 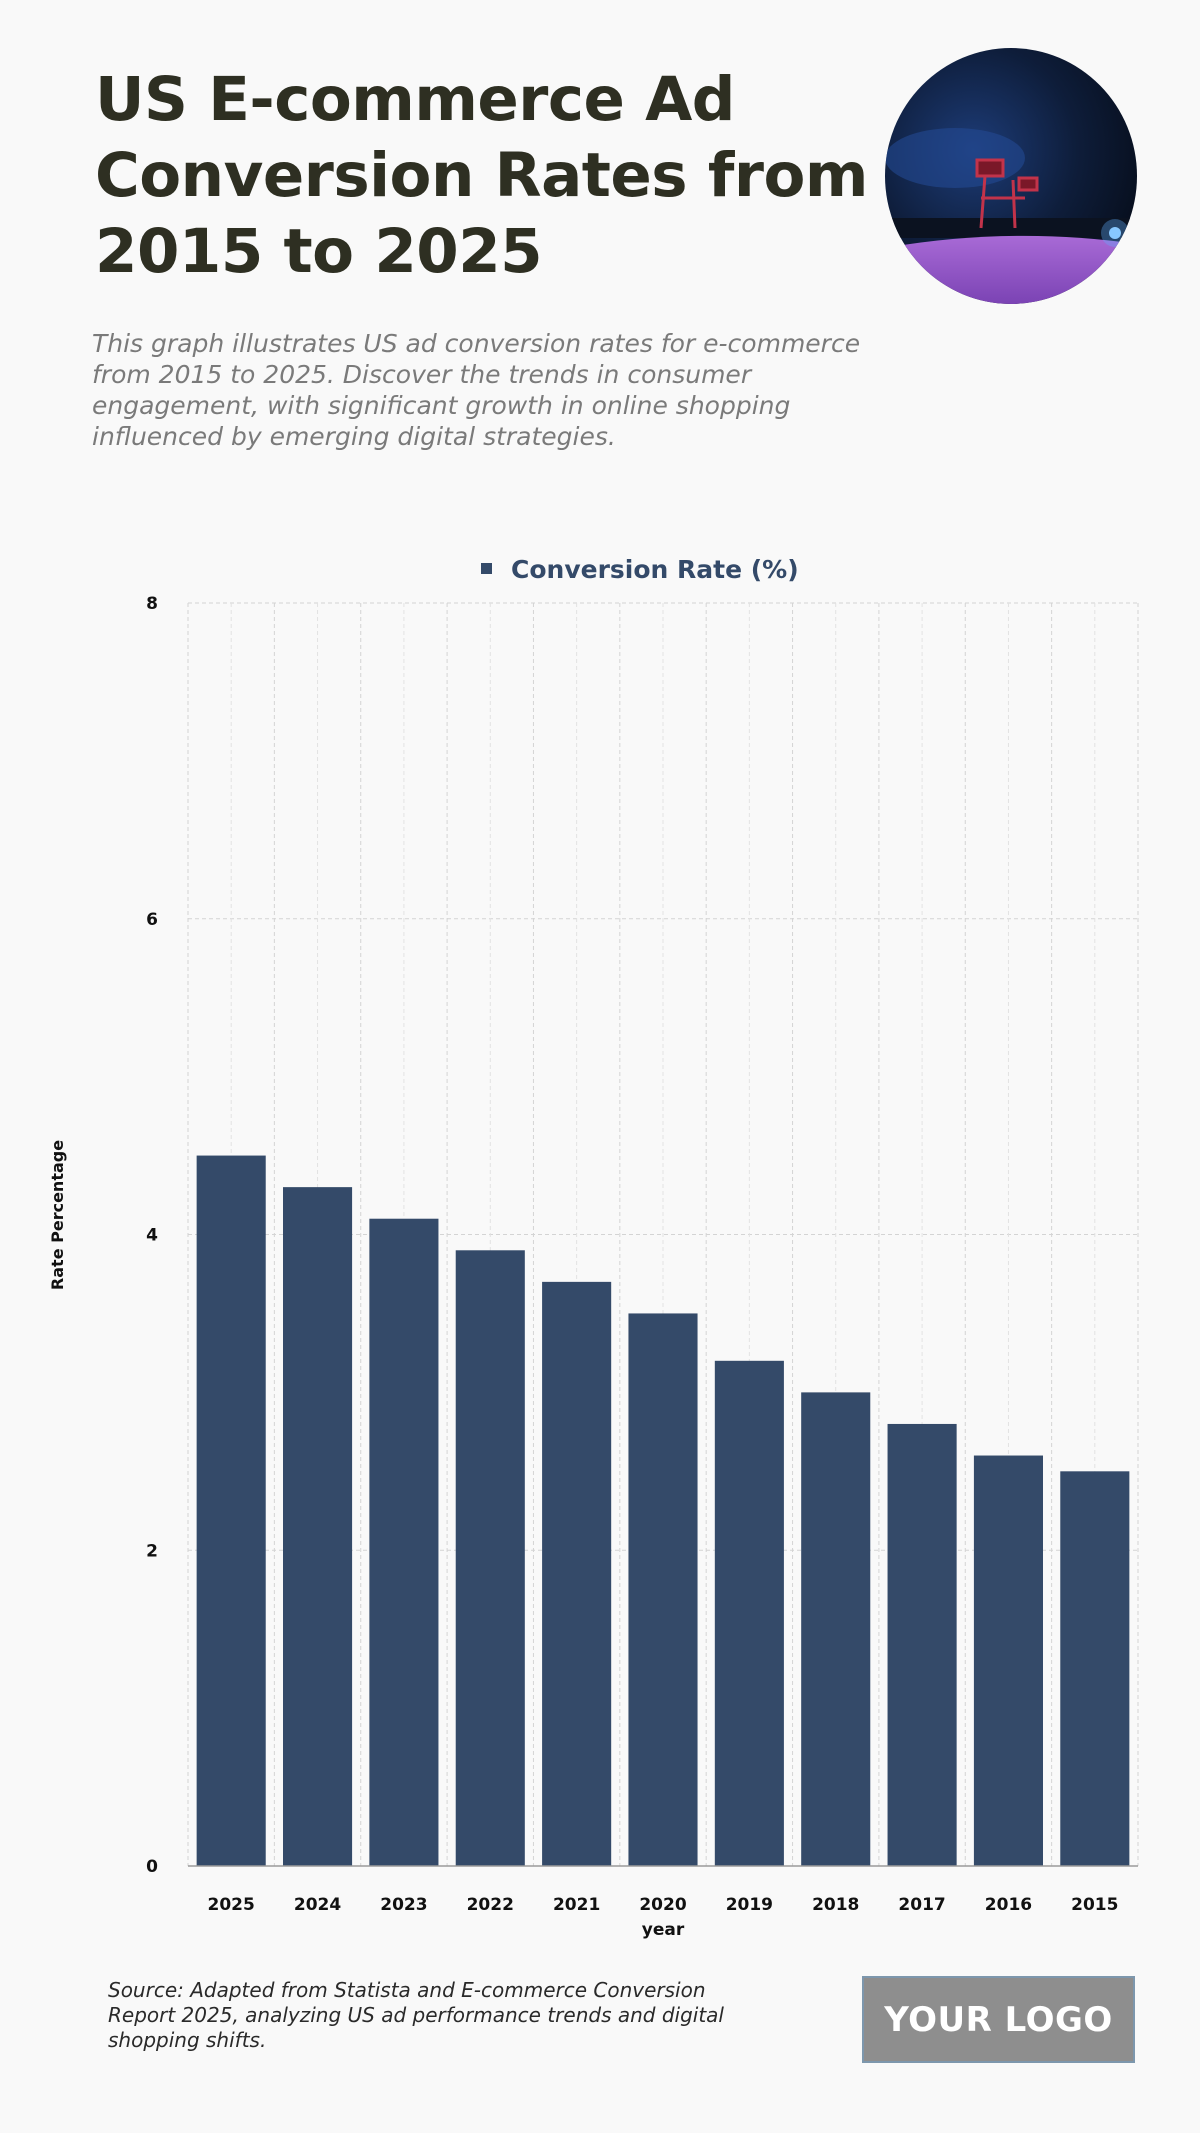 What do you see at coordinates (1007, 193) in the screenshot?
I see `cart-icon` at bounding box center [1007, 193].